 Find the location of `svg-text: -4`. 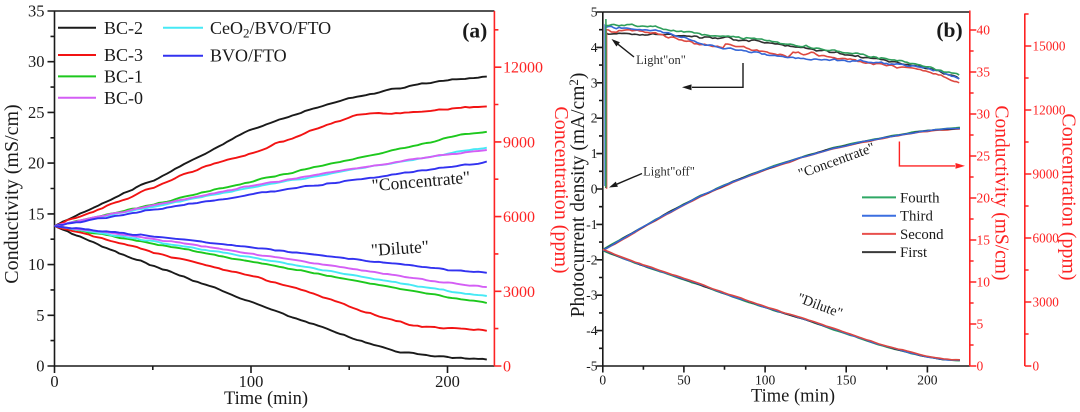

svg-text: -4 is located at coordinates (591, 330).